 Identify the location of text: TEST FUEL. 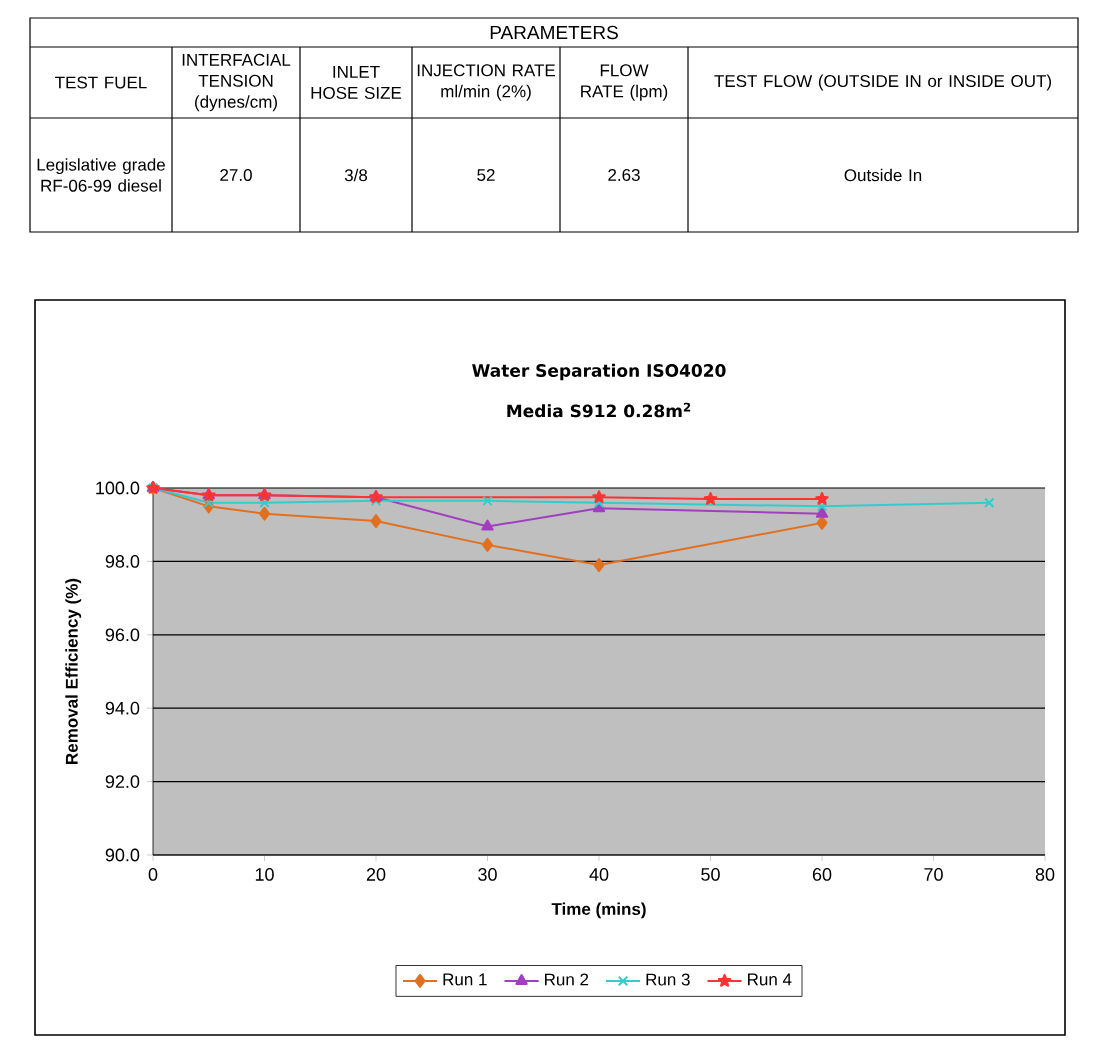
(101, 82).